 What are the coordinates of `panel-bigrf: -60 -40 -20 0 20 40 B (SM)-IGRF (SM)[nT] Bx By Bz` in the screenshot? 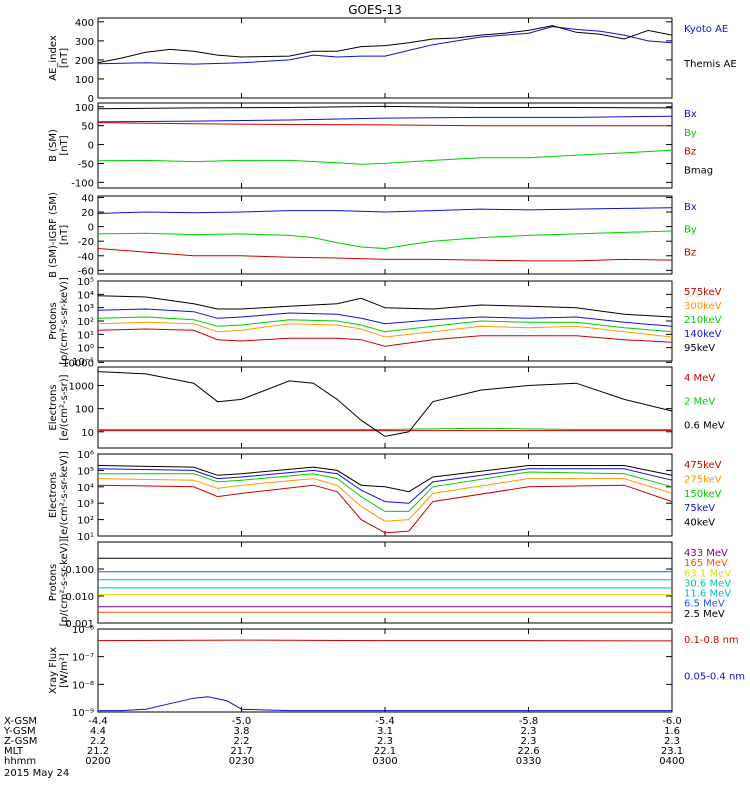 It's located at (372, 235).